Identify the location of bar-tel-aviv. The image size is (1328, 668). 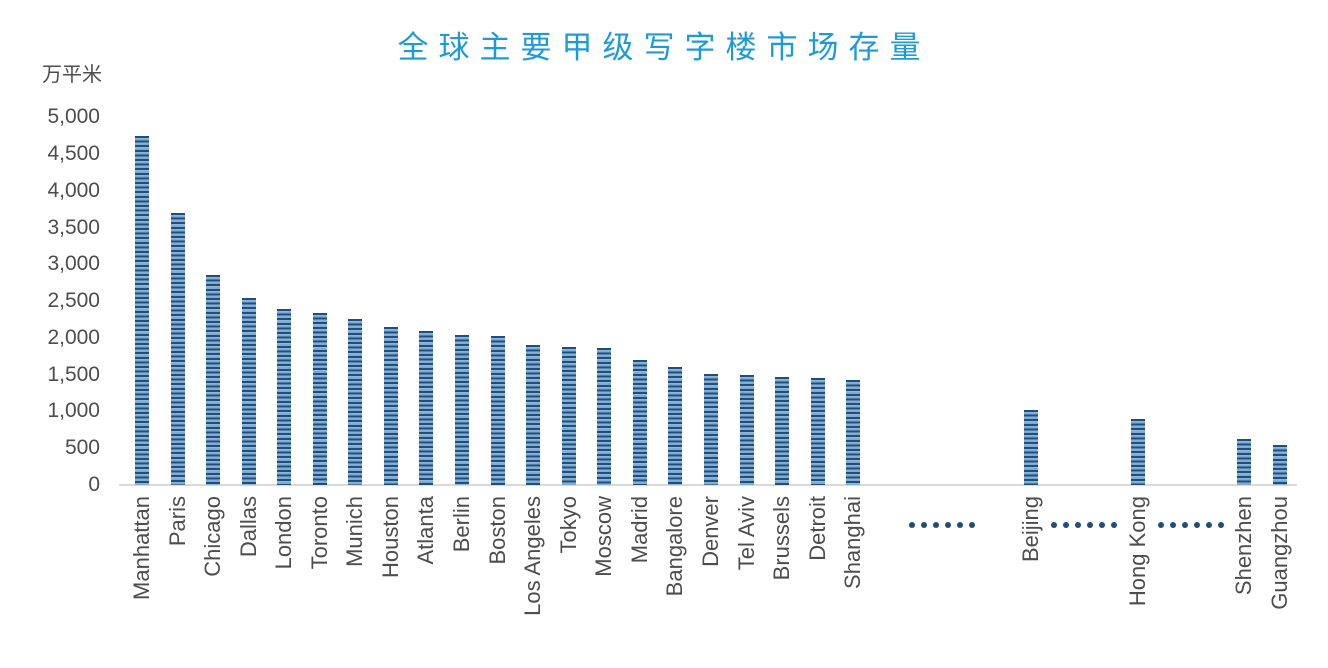
(746, 430).